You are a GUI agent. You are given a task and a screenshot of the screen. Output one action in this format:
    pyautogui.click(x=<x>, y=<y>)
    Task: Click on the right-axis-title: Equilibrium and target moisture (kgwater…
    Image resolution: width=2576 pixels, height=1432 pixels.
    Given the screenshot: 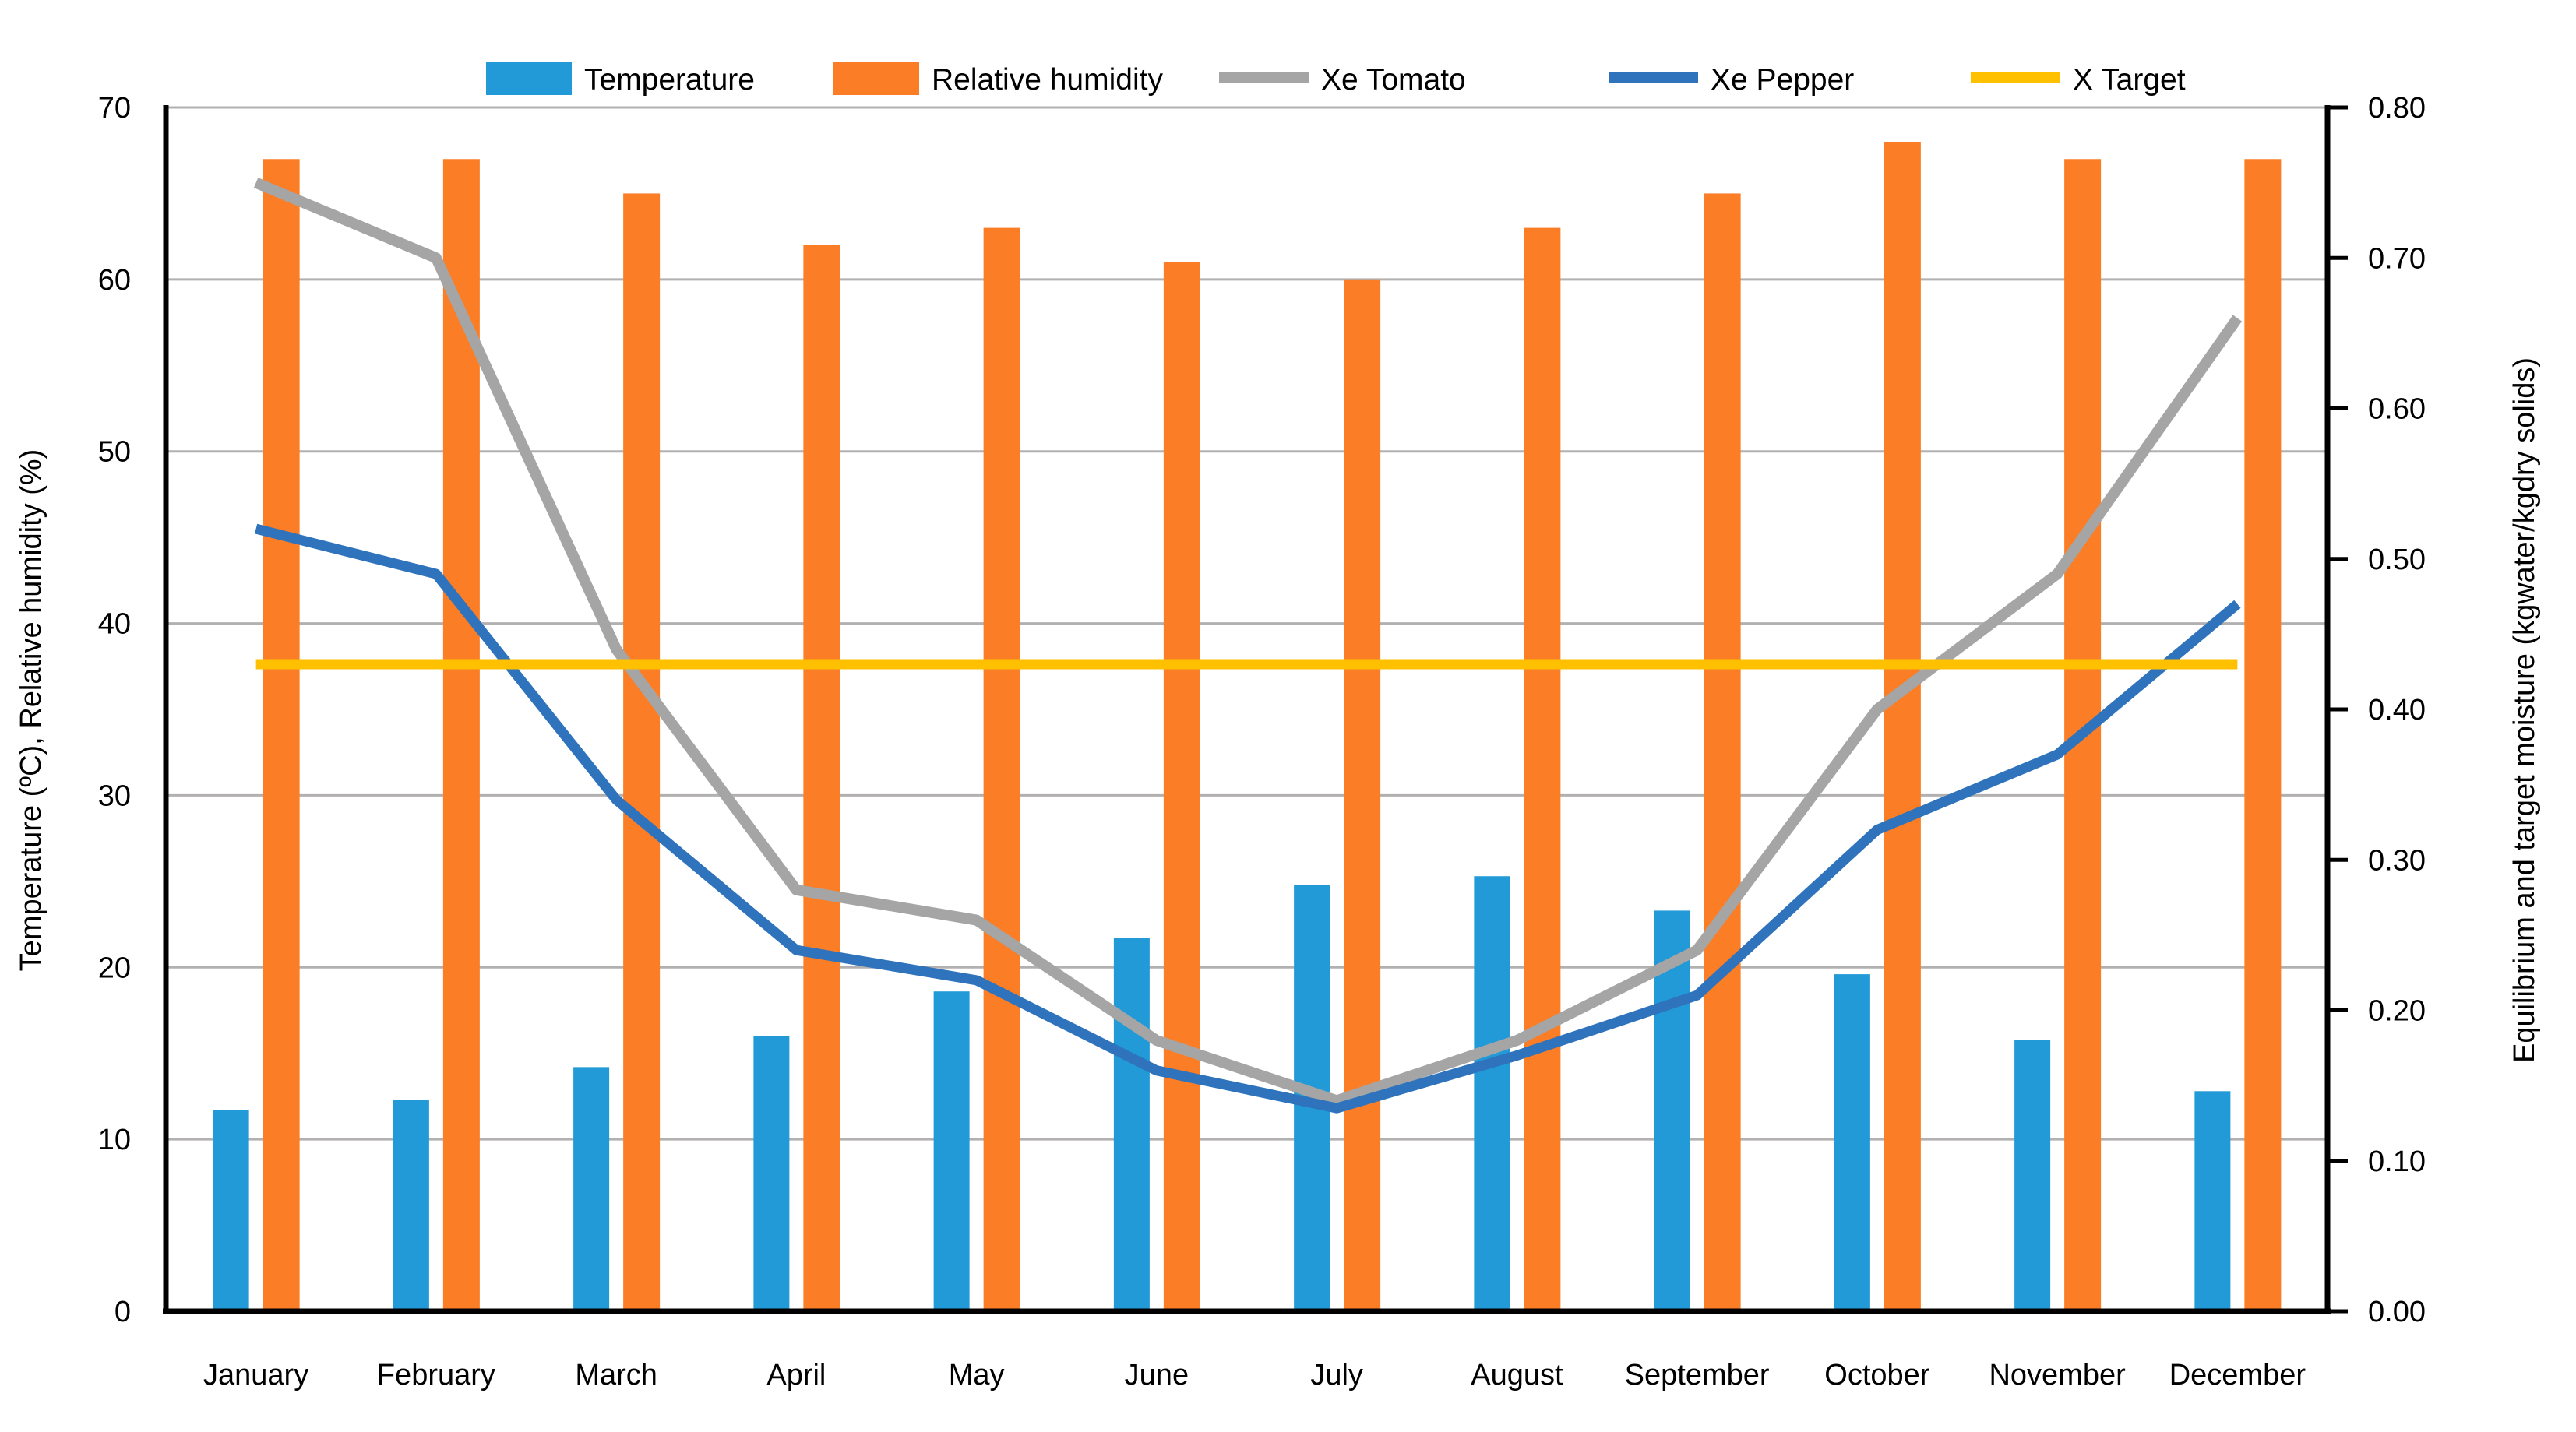 What is the action you would take?
    pyautogui.click(x=2524, y=710)
    